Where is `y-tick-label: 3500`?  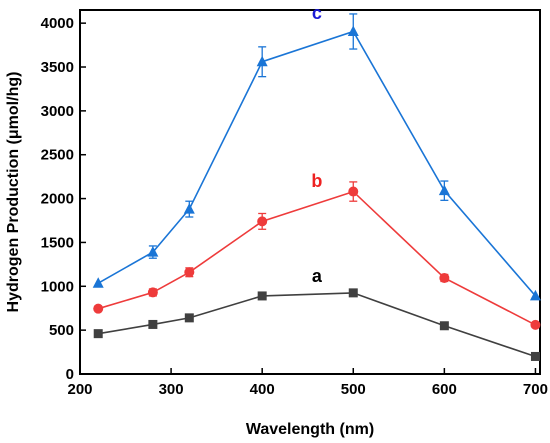
y-tick-label: 3500 is located at coordinates (57, 67).